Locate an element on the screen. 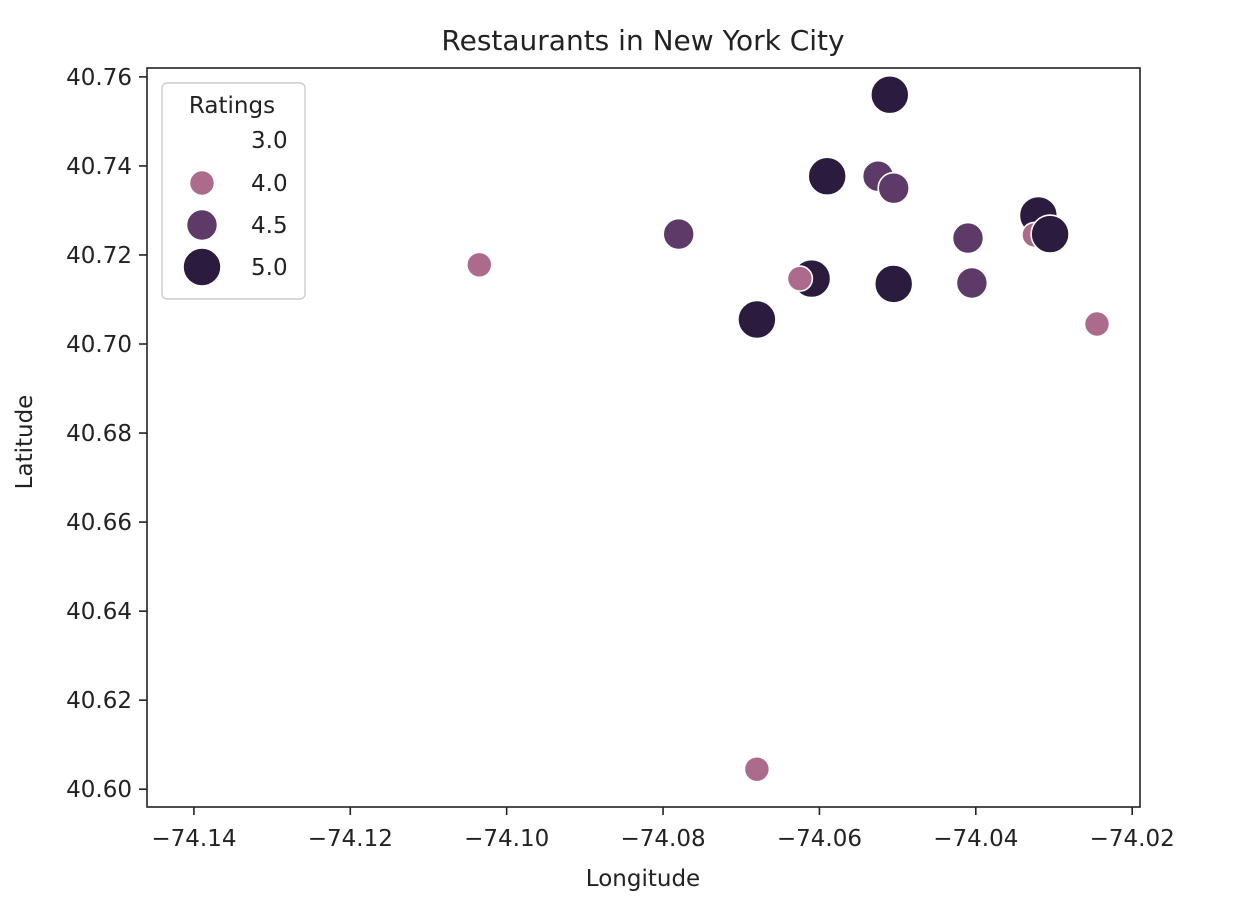 The height and width of the screenshot is (916, 1238). legend-entry-label: 4.0 is located at coordinates (269, 184).